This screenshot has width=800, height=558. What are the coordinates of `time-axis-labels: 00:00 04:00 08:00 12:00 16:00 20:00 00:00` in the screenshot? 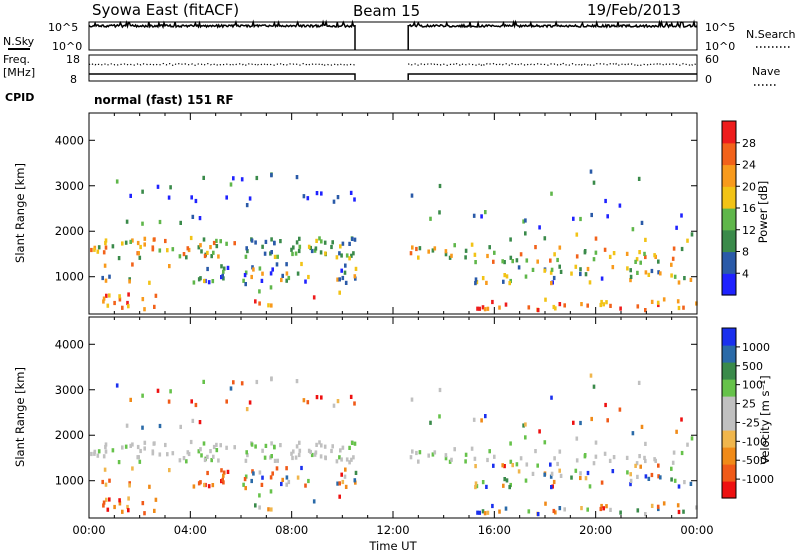 It's located at (392, 530).